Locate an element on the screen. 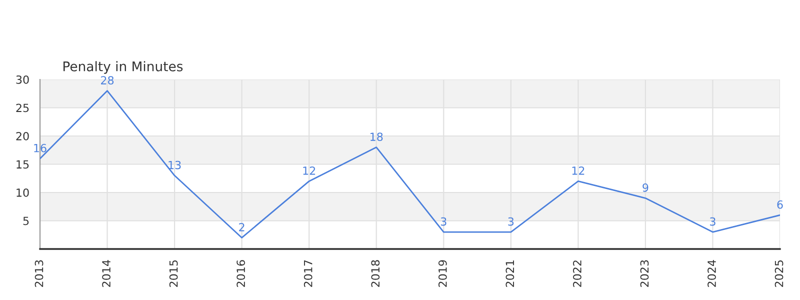 This screenshot has width=800, height=300. data-label: 2 is located at coordinates (241, 227).